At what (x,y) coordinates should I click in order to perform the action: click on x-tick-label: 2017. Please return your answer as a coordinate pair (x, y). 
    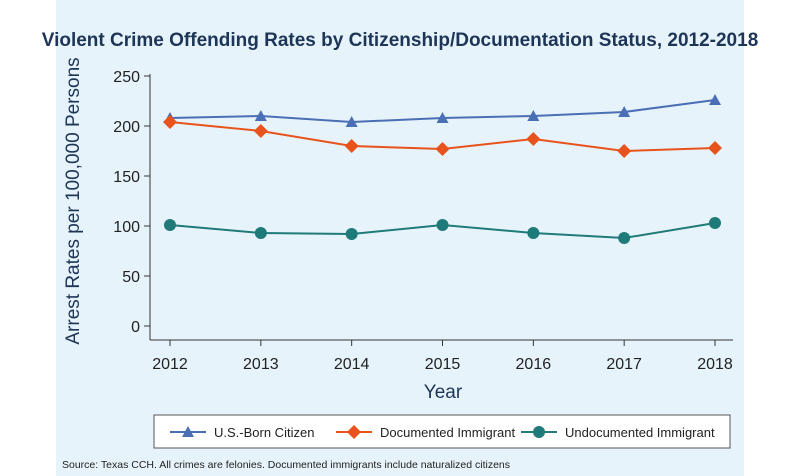
    Looking at the image, I should click on (624, 364).